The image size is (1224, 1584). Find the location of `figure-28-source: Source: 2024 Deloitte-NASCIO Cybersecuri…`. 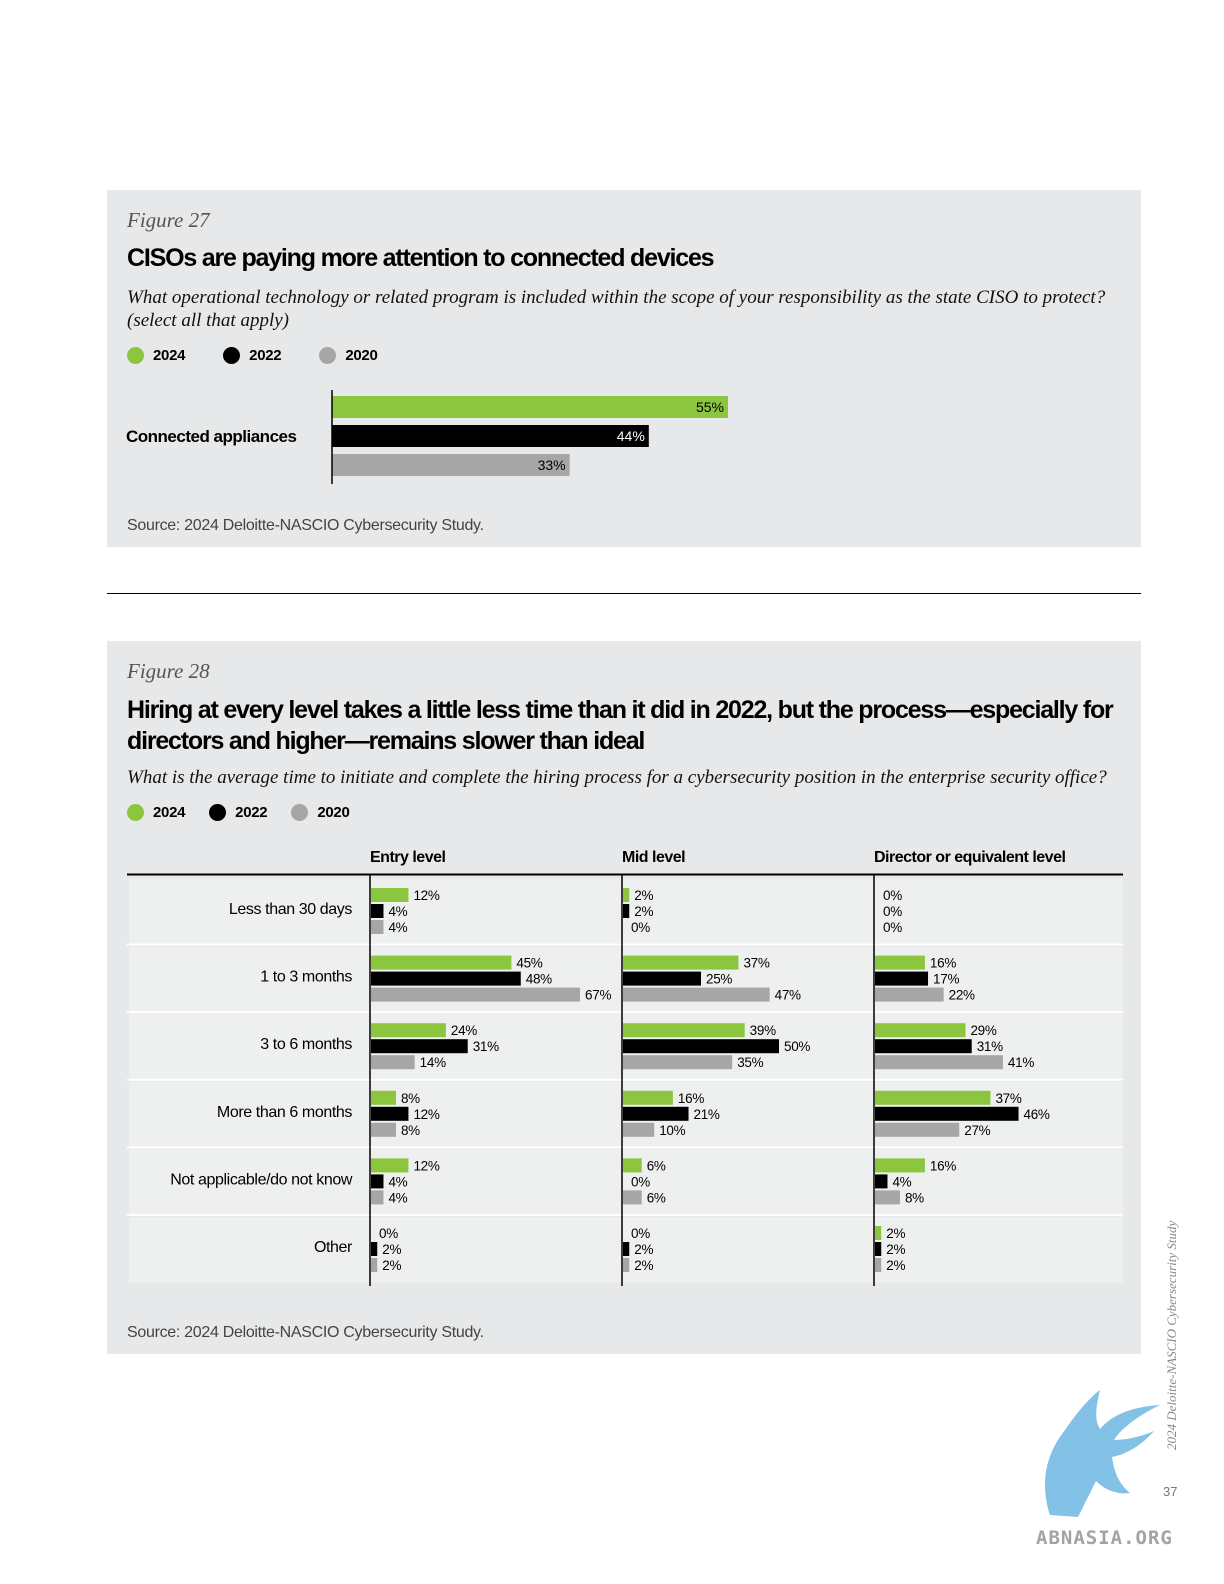

figure-28-source: Source: 2024 Deloitte-NASCIO Cybersecuri… is located at coordinates (305, 1332).